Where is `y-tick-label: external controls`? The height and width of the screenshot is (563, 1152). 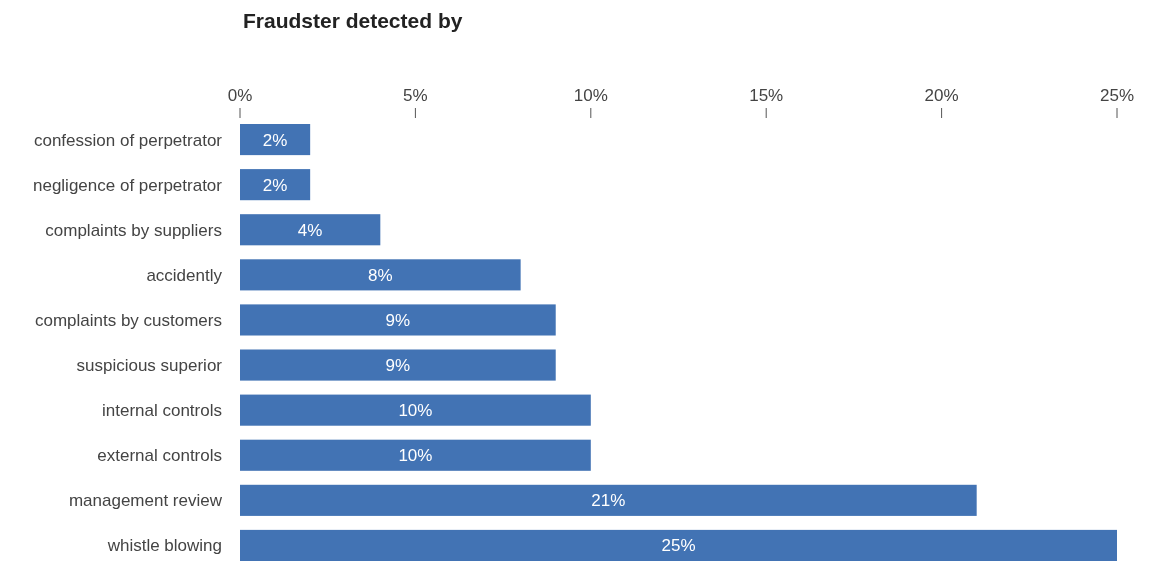
y-tick-label: external controls is located at coordinates (159, 456).